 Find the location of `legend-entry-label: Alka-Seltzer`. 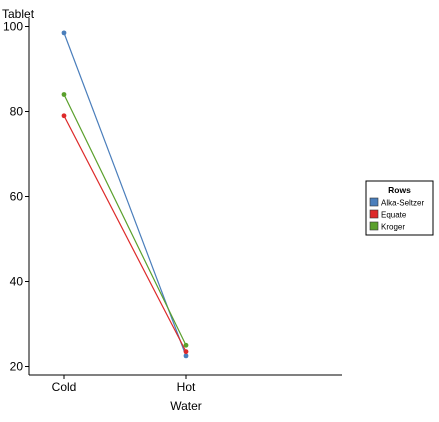

legend-entry-label: Alka-Seltzer is located at coordinates (402, 203).